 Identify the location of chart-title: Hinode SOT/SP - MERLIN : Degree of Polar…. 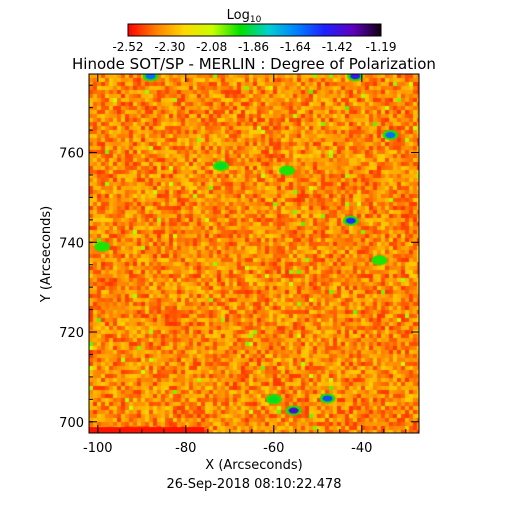
(254, 64).